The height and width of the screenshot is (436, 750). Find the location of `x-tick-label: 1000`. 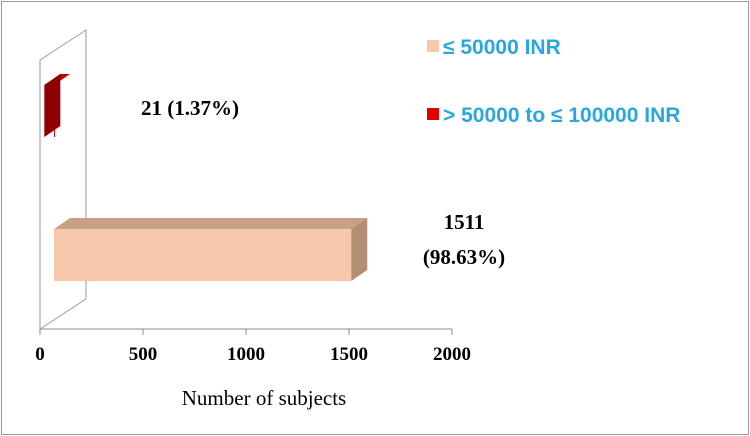

x-tick-label: 1000 is located at coordinates (246, 354).